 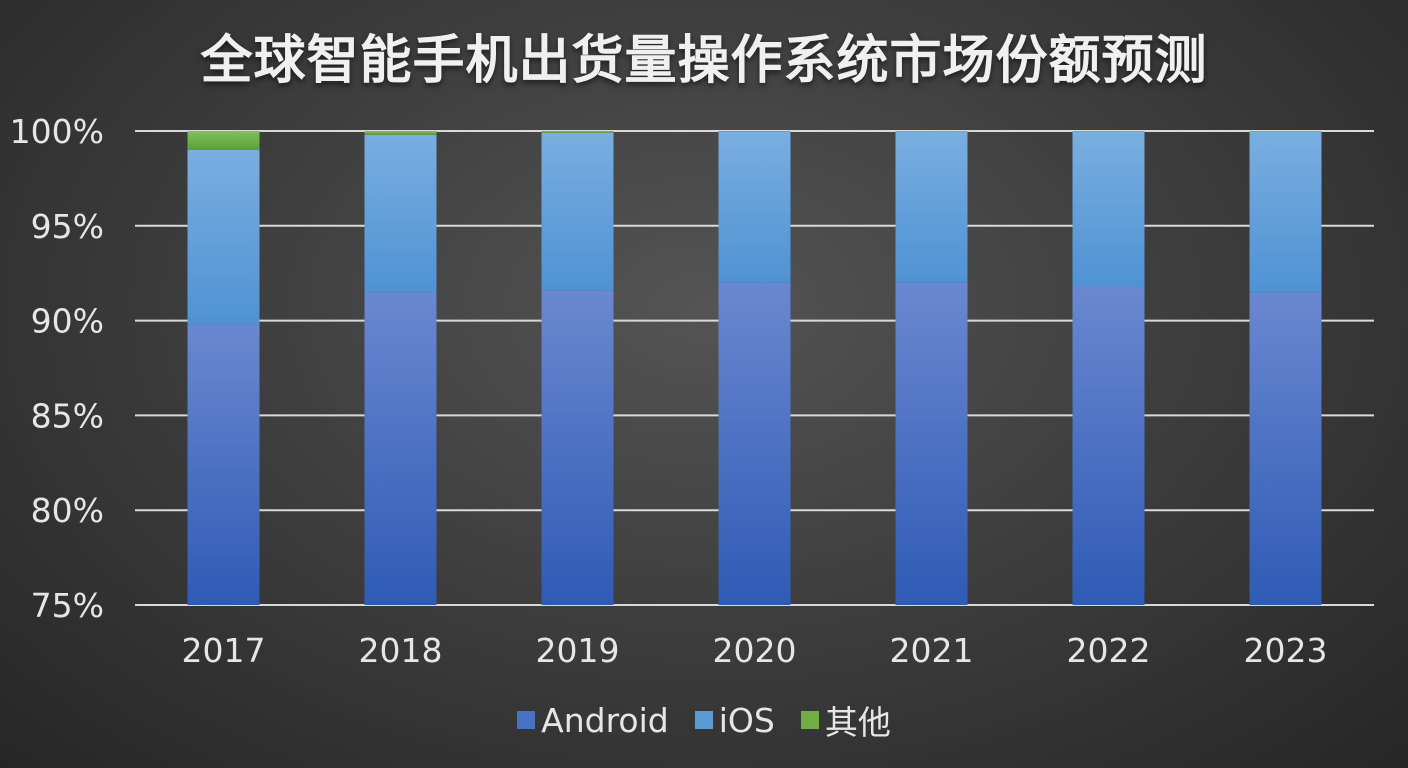 I want to click on x-tick-label: 2022, so click(x=1109, y=650).